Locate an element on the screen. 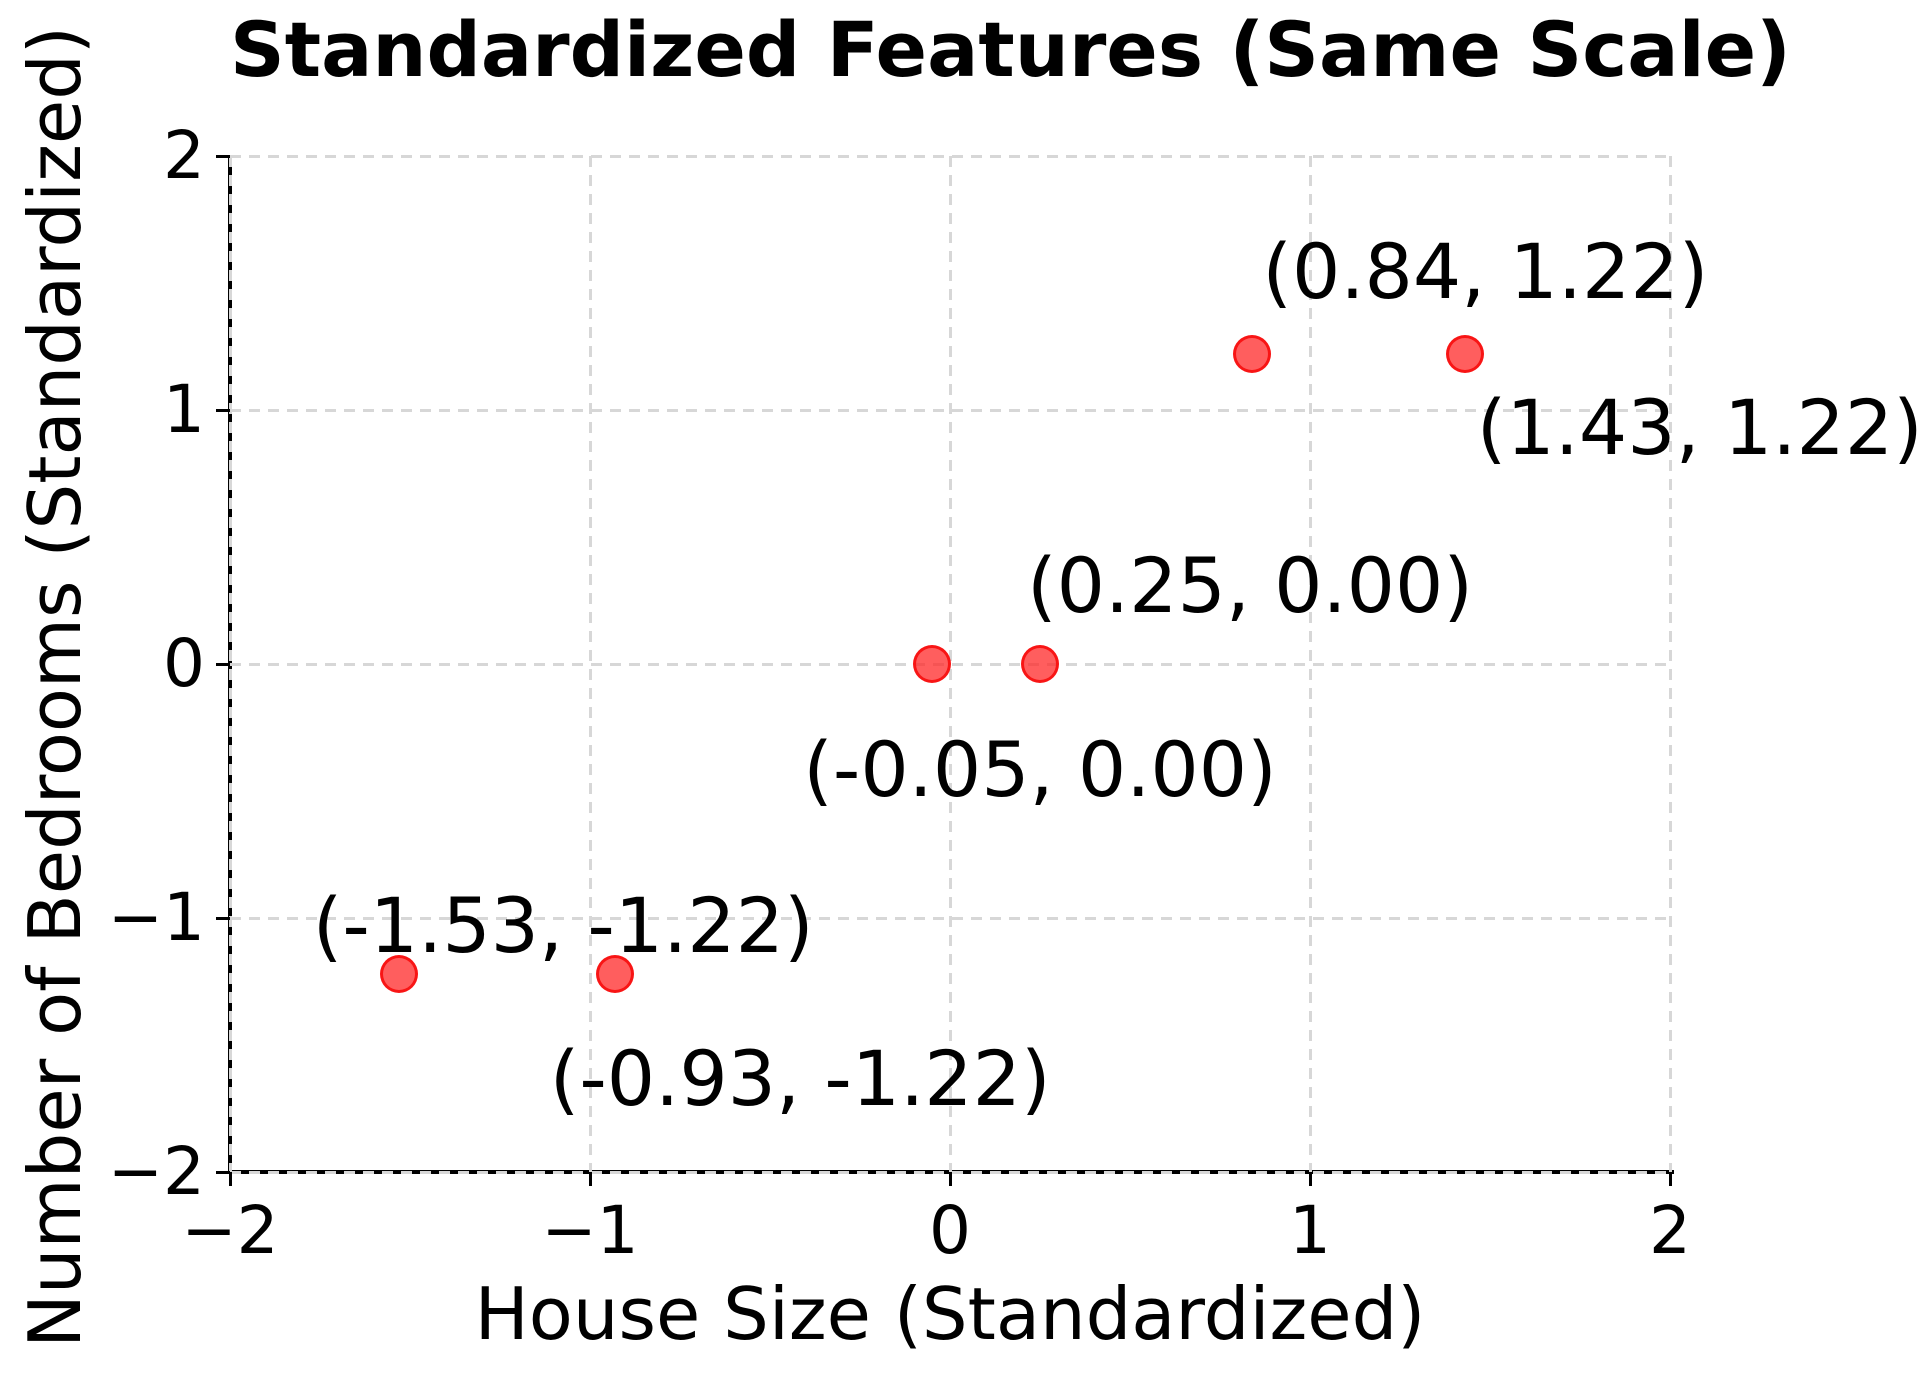 The image size is (1920, 1375). y-tick-label: 2 is located at coordinates (184, 155).